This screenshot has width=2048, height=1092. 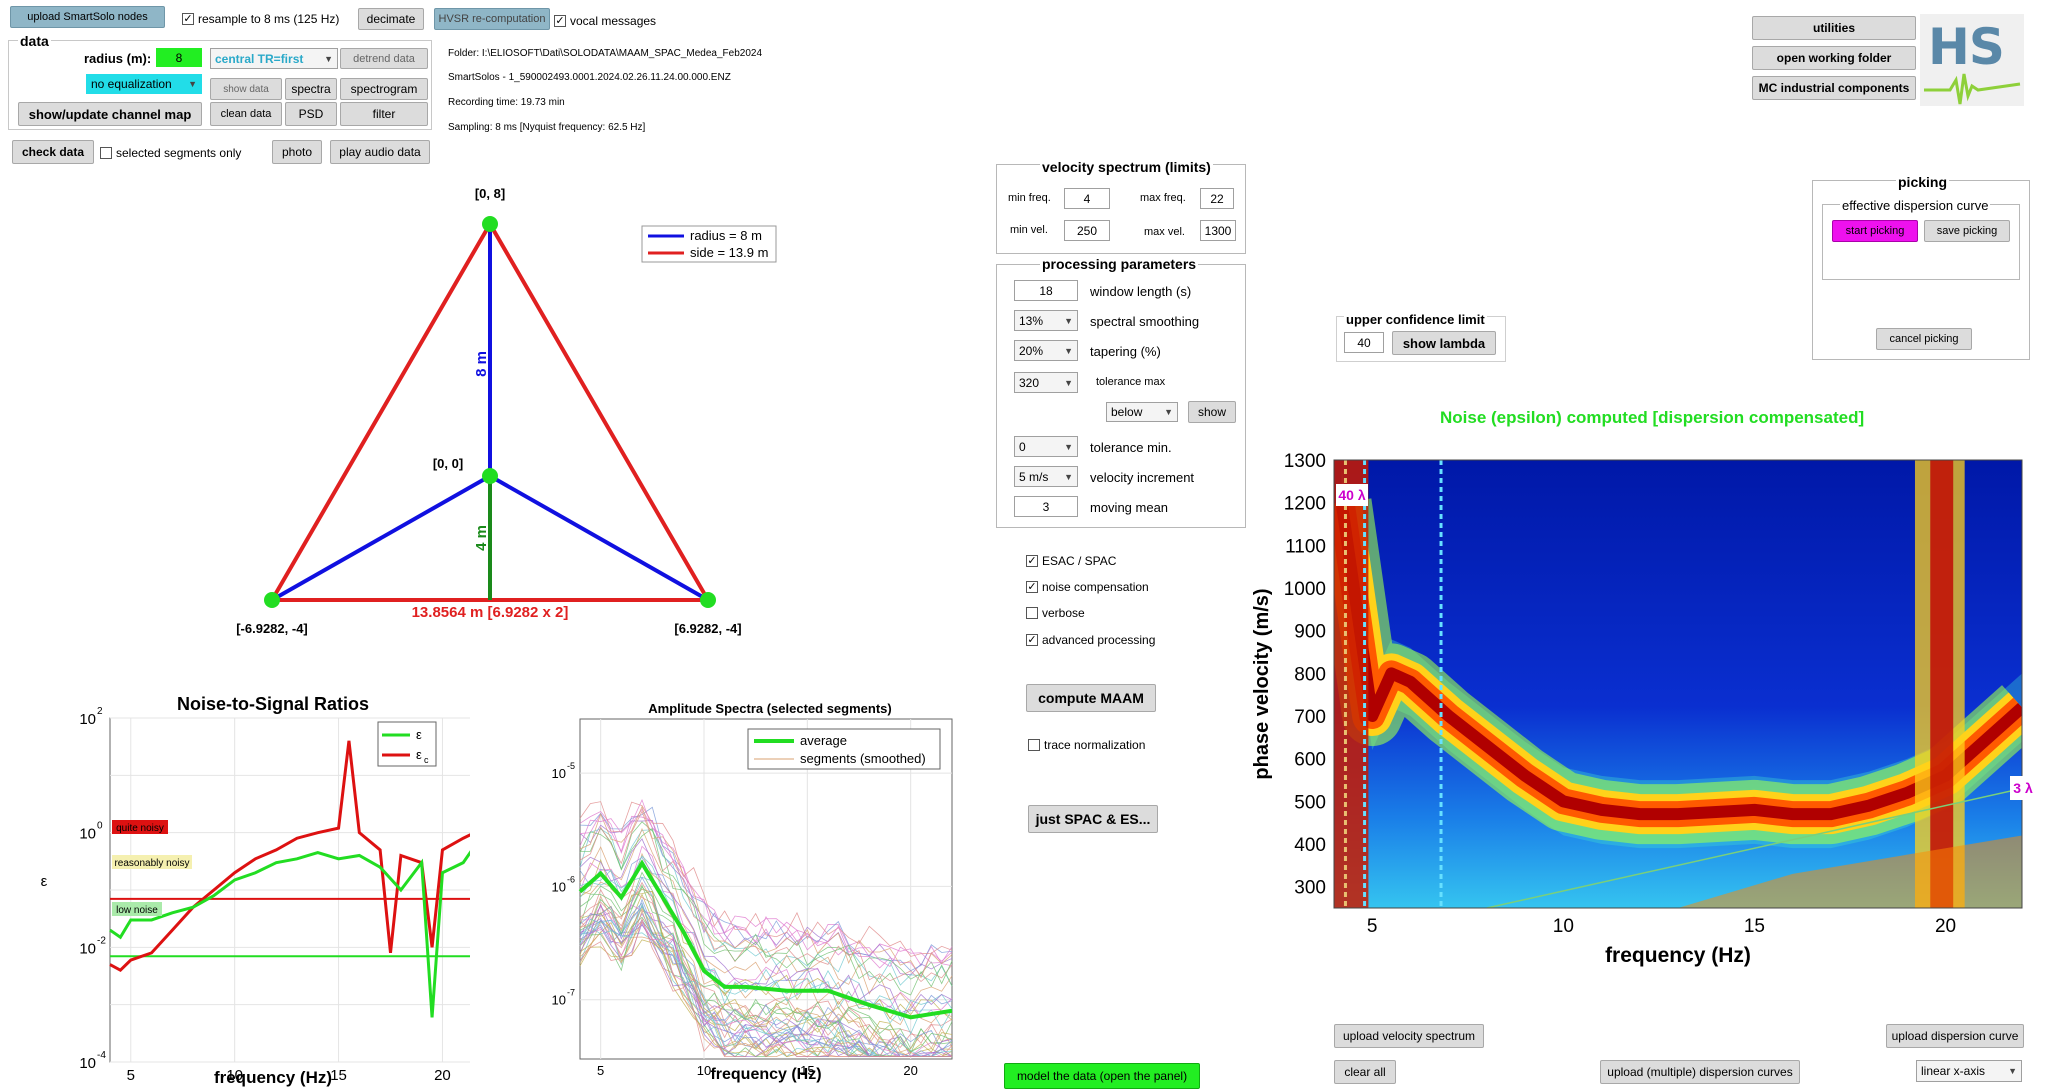 I want to click on upload-smartsolo-button: upload SmartSolo nodes, so click(x=87, y=17).